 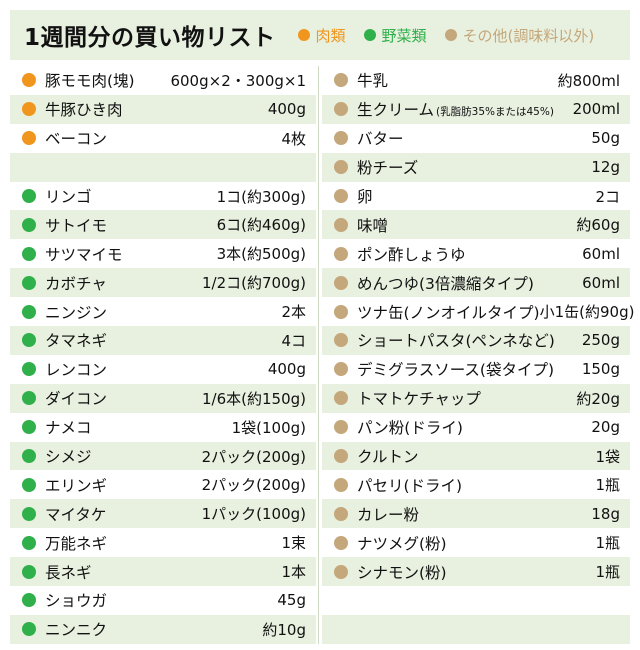 What do you see at coordinates (600, 369) in the screenshot?
I see `item-quantity: 150g` at bounding box center [600, 369].